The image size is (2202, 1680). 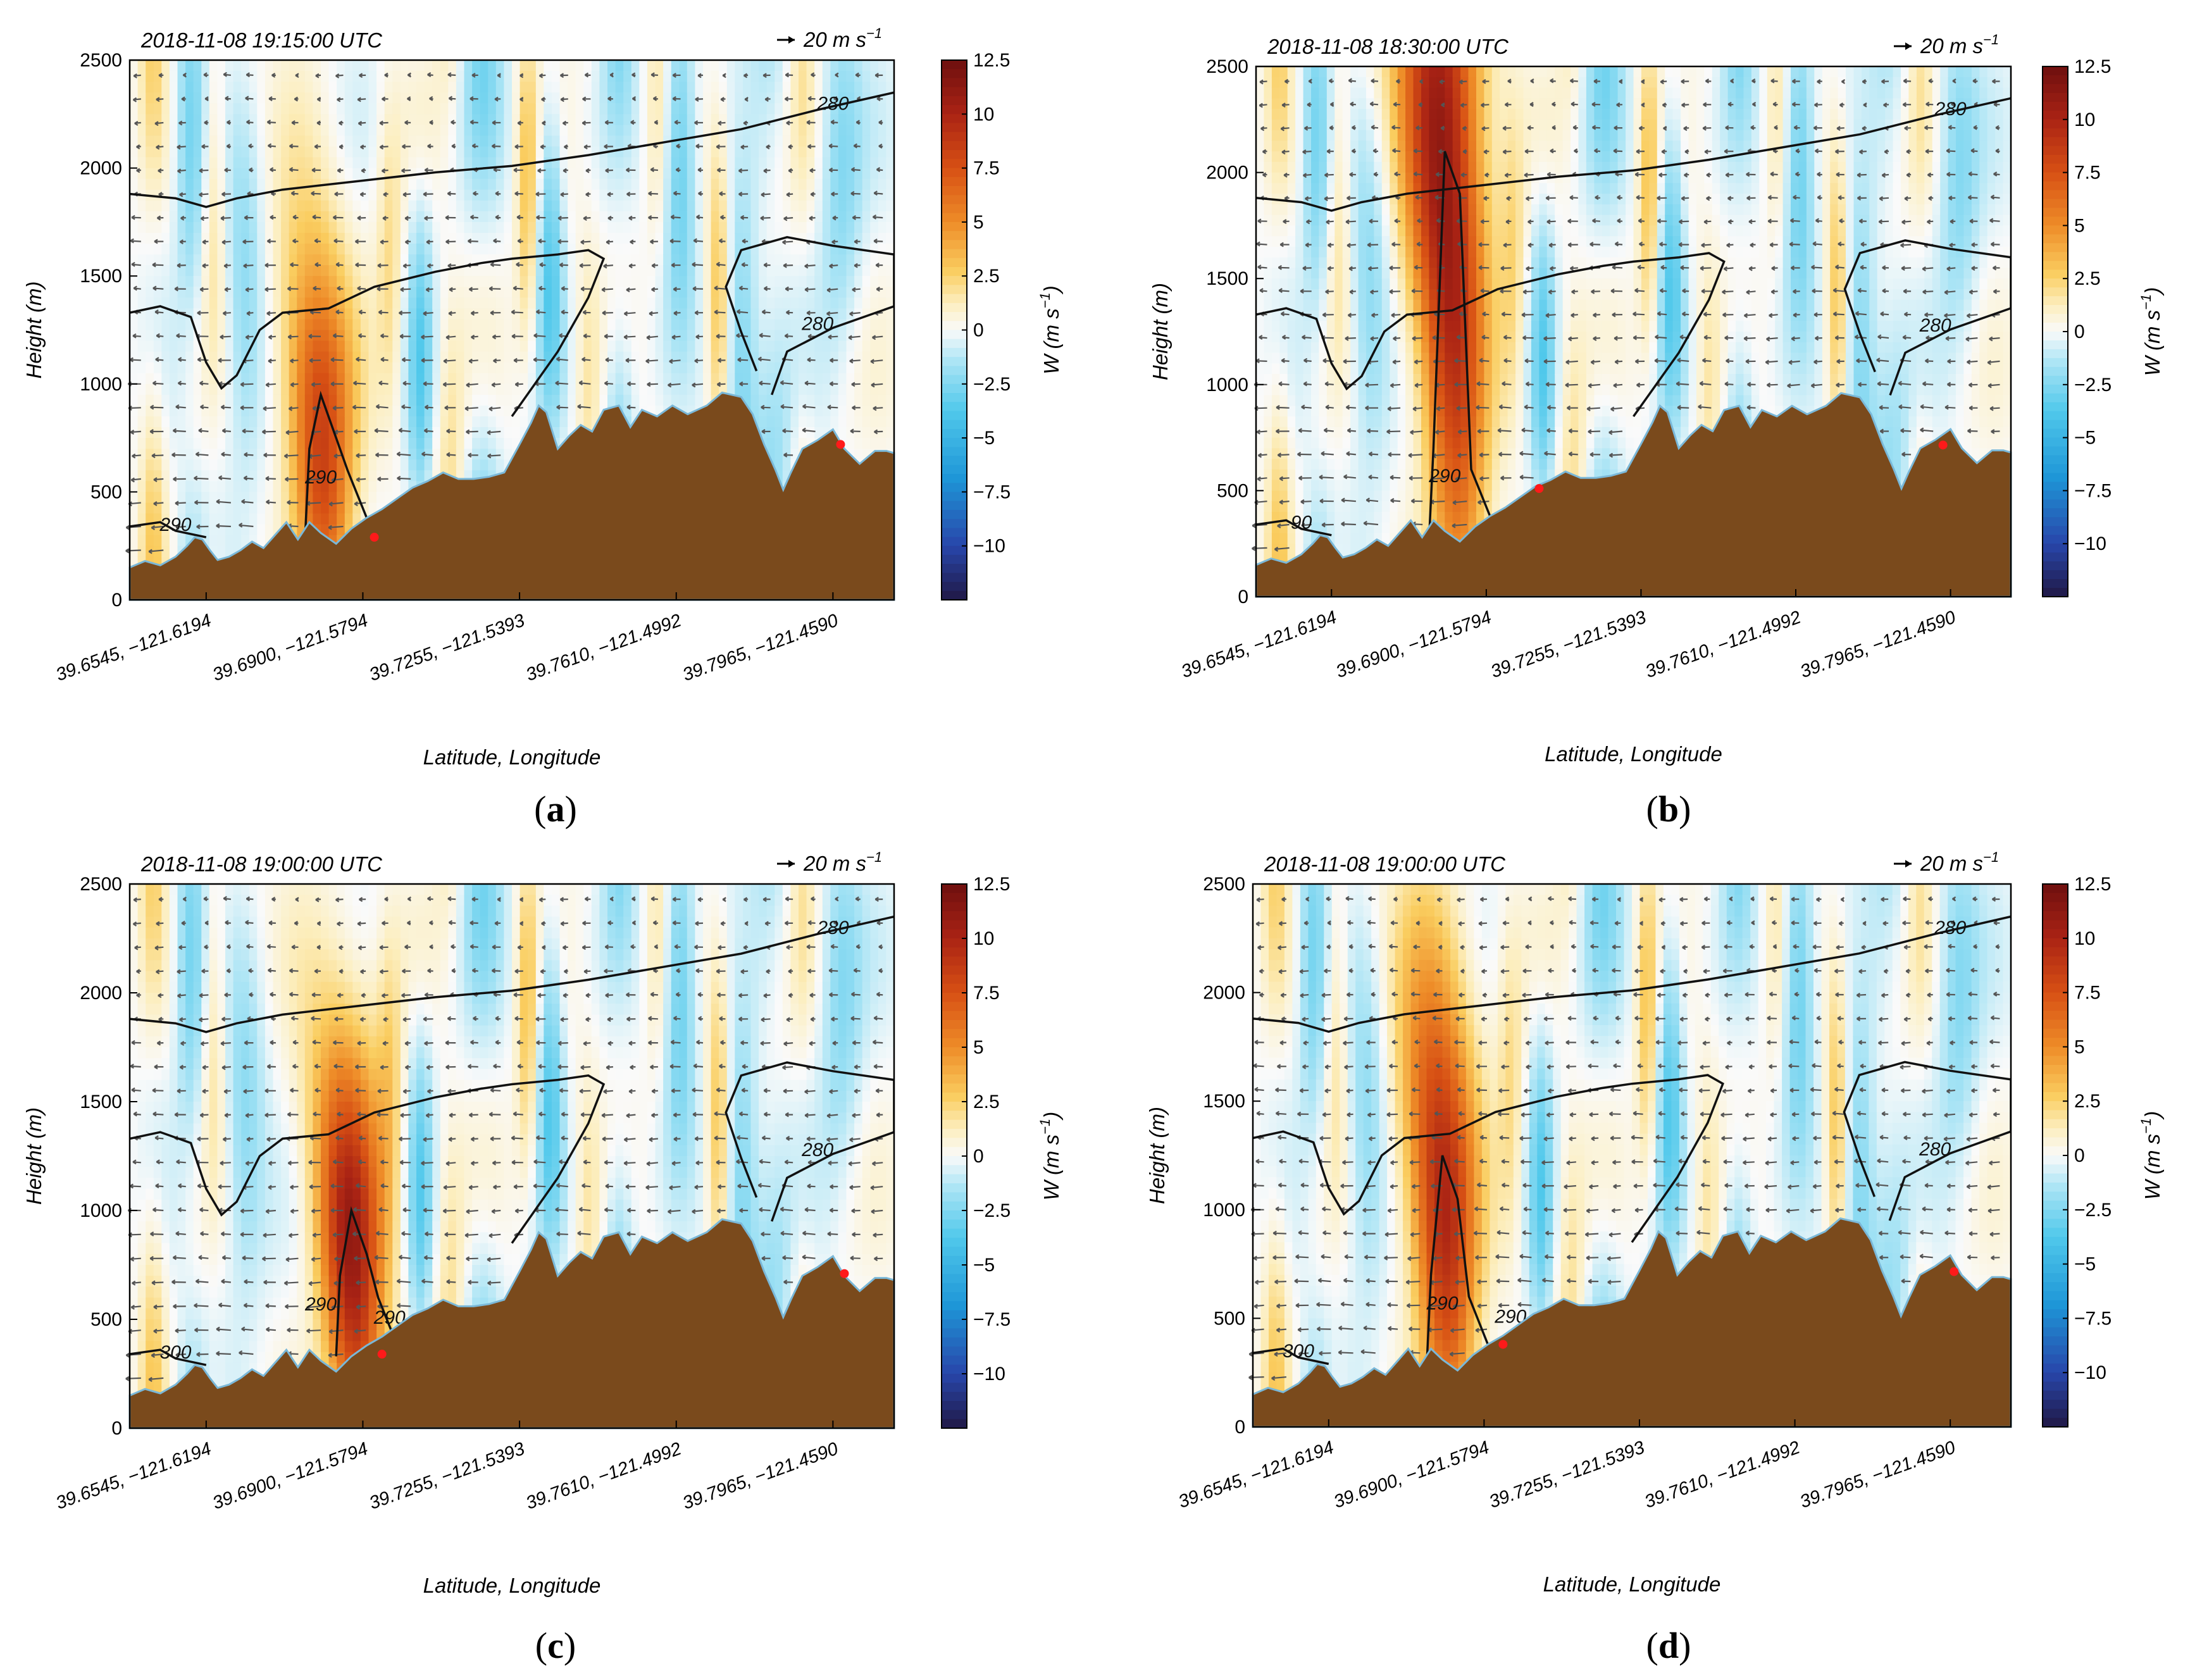 I want to click on panel-label-c: (c), so click(x=555, y=1645).